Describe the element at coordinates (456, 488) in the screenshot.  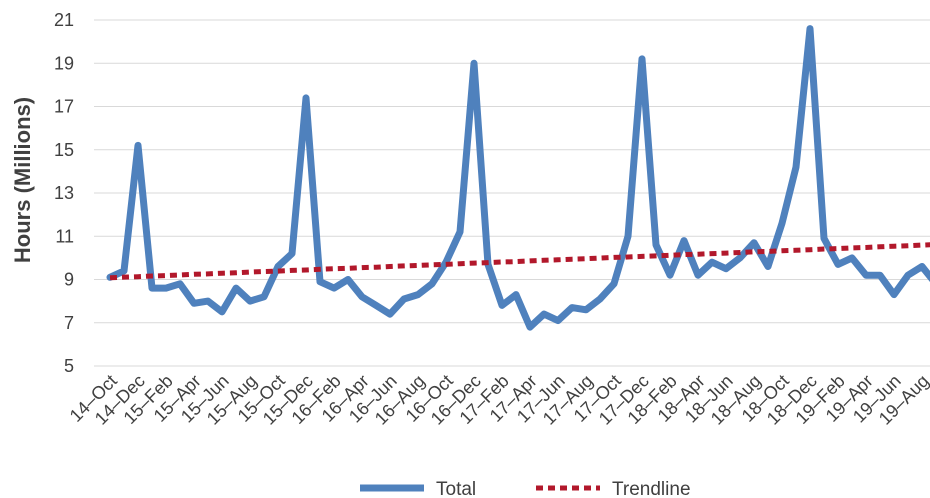
I see `legend-label-total: Total` at that location.